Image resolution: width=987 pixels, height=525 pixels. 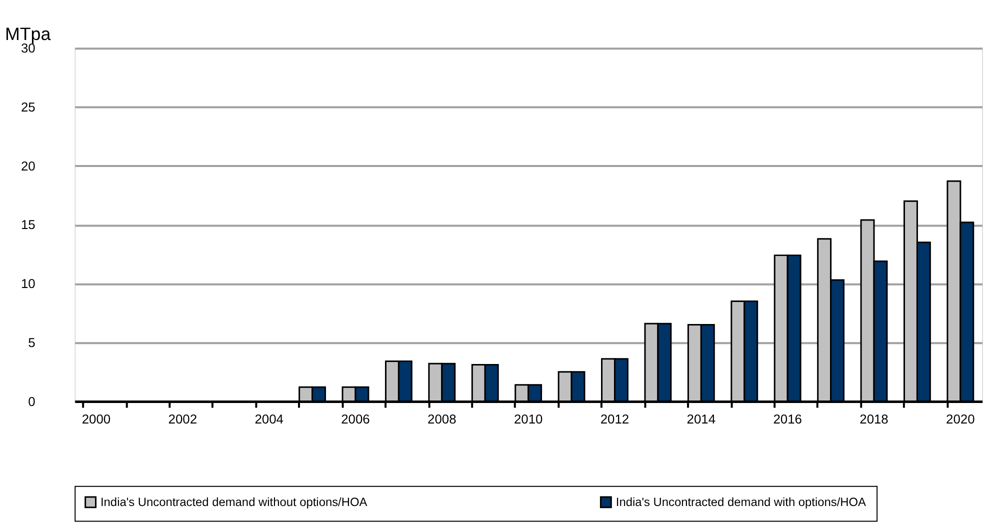 I want to click on x-tick-label: 2004, so click(x=269, y=419).